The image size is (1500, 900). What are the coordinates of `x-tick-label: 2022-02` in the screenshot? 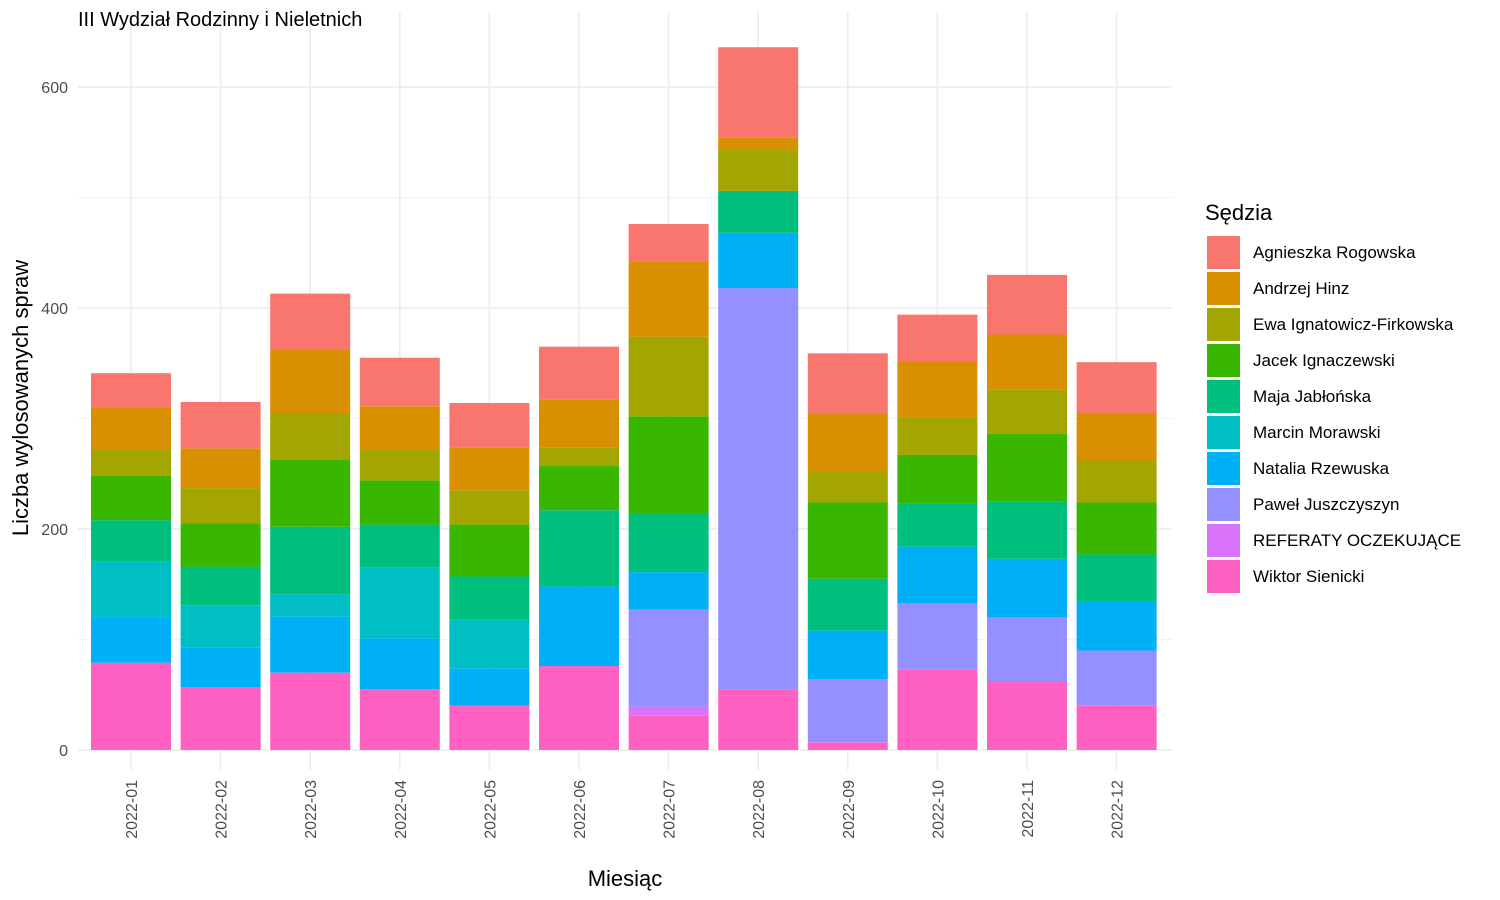 It's located at (222, 809).